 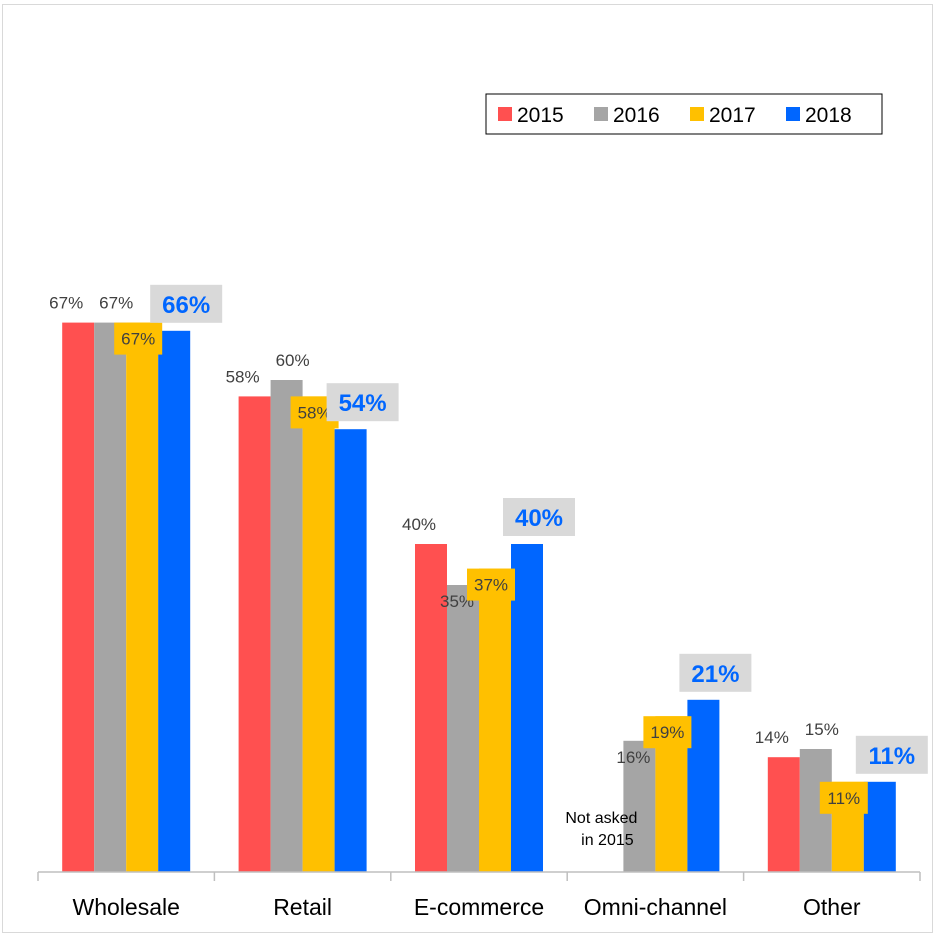 What do you see at coordinates (350, 650) in the screenshot?
I see `bar-retail-2018` at bounding box center [350, 650].